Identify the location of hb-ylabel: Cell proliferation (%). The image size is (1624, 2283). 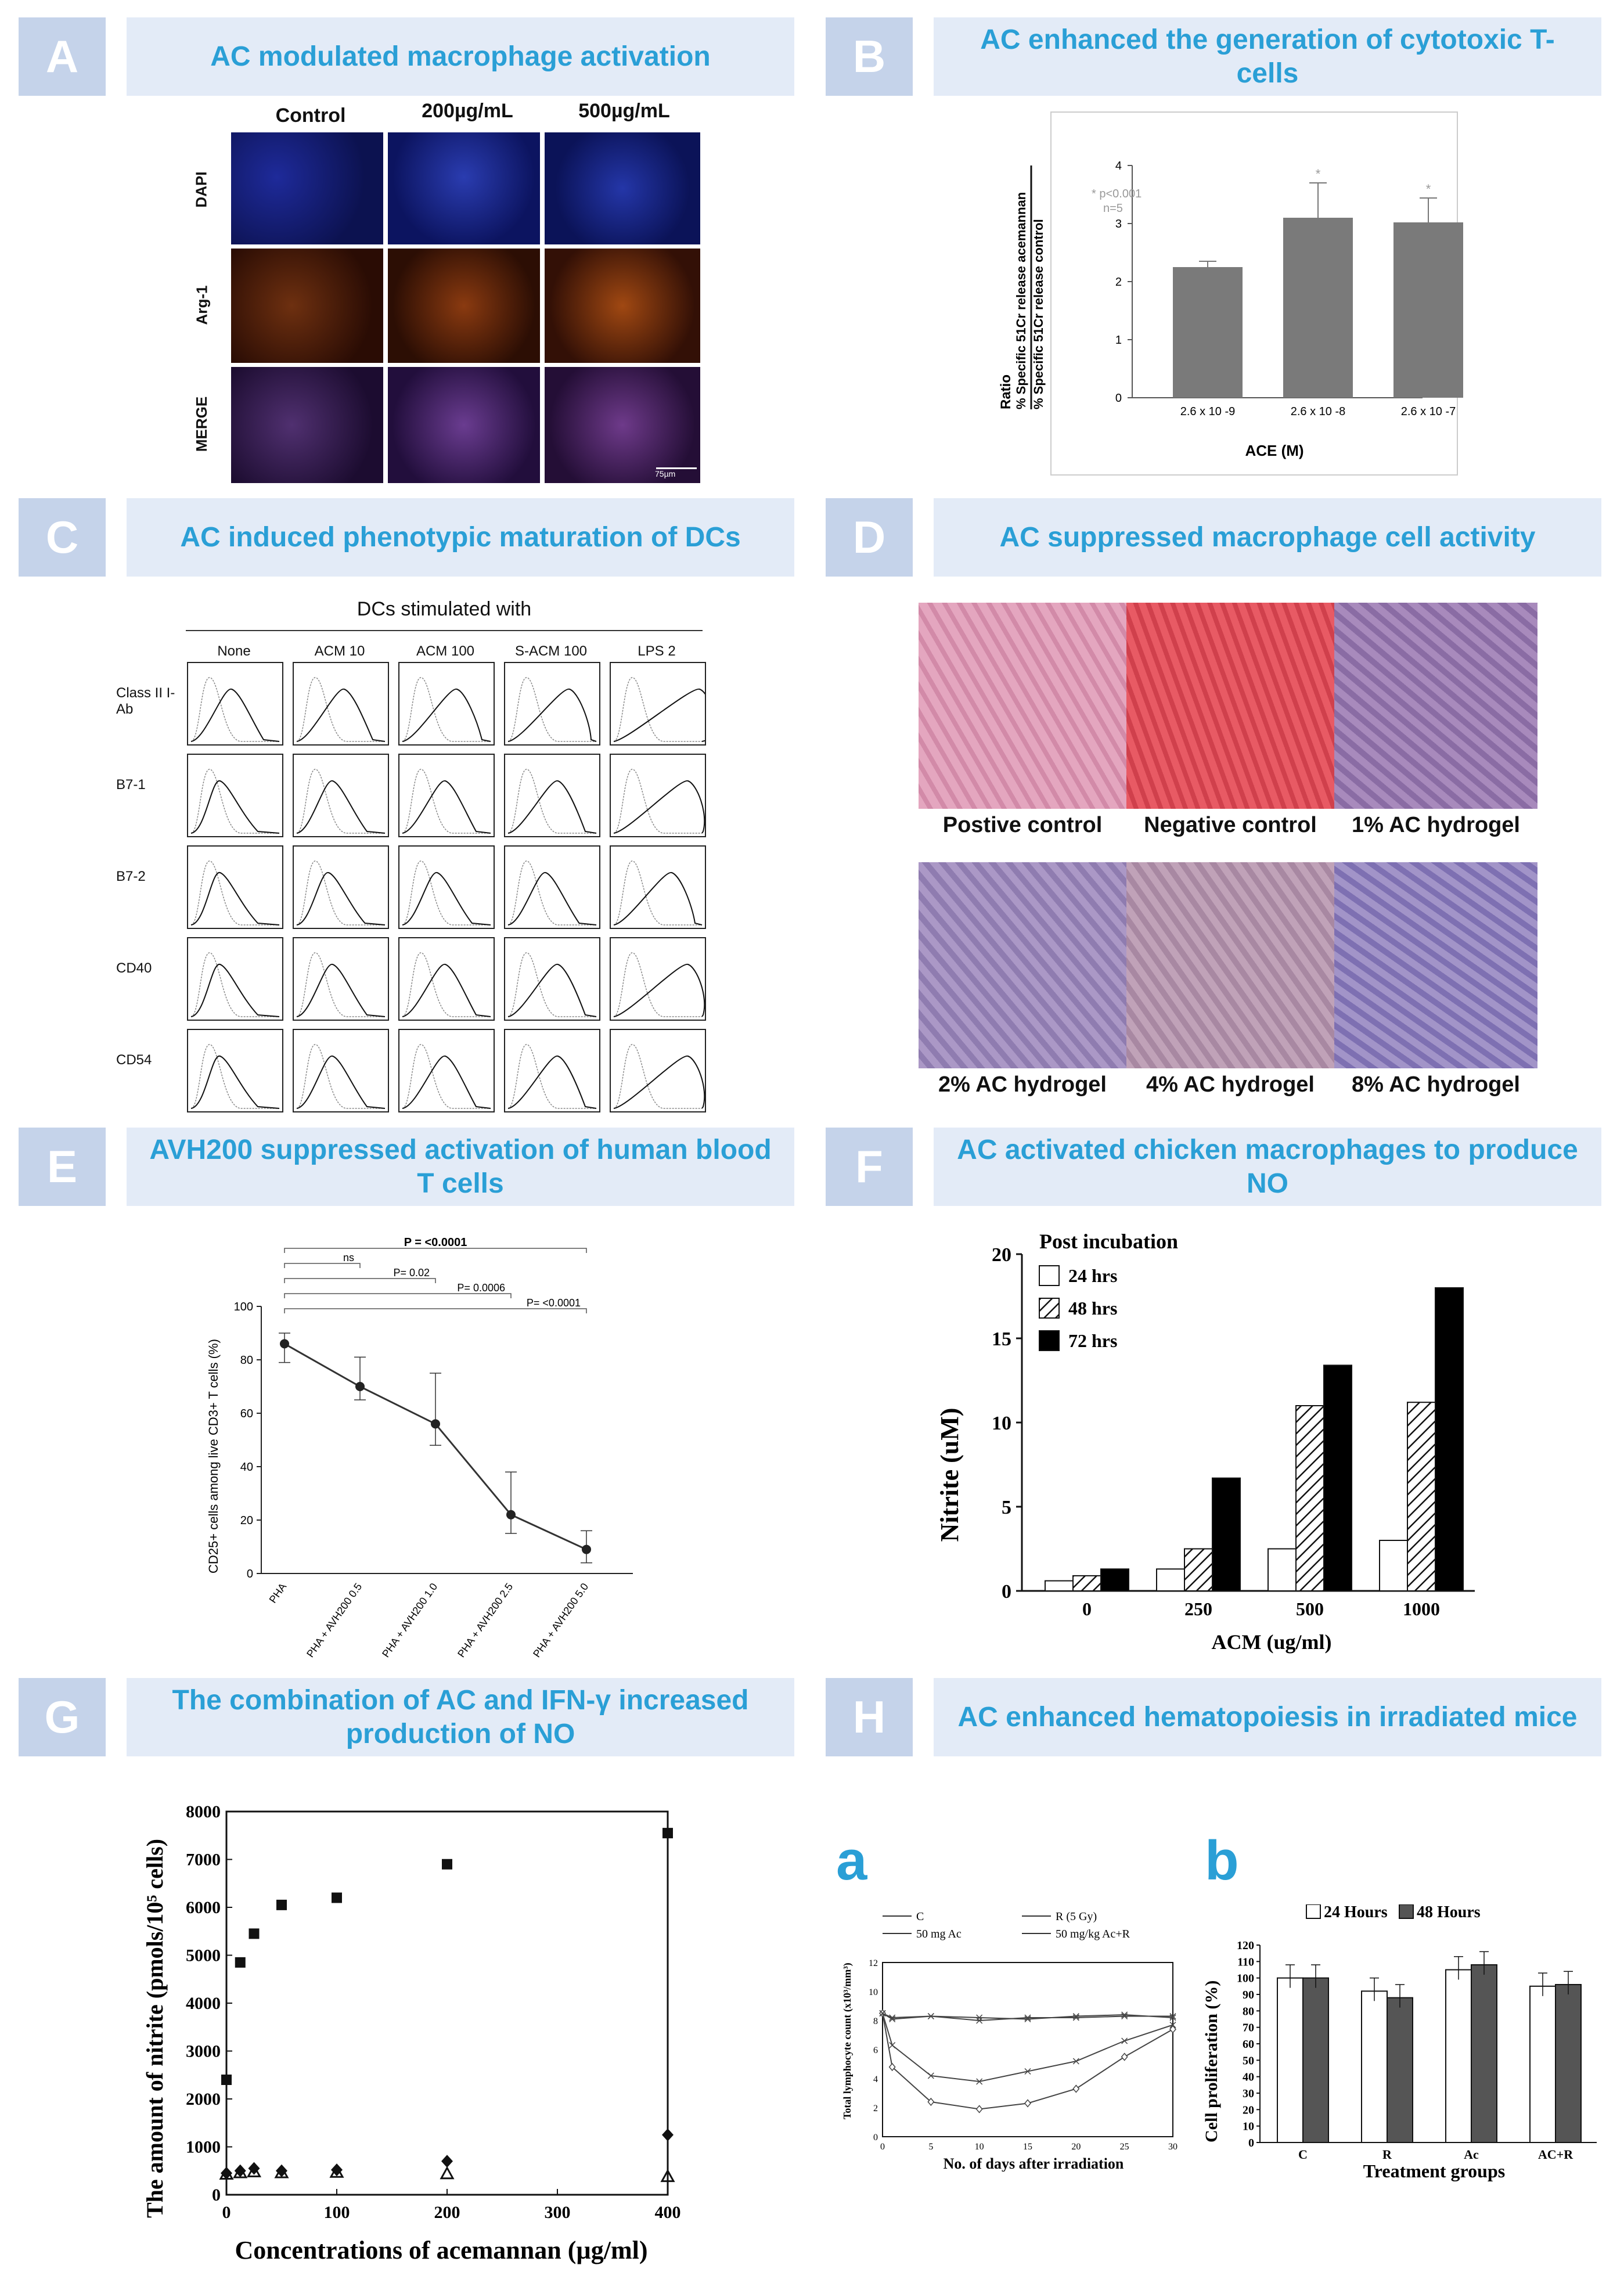
(1211, 2061).